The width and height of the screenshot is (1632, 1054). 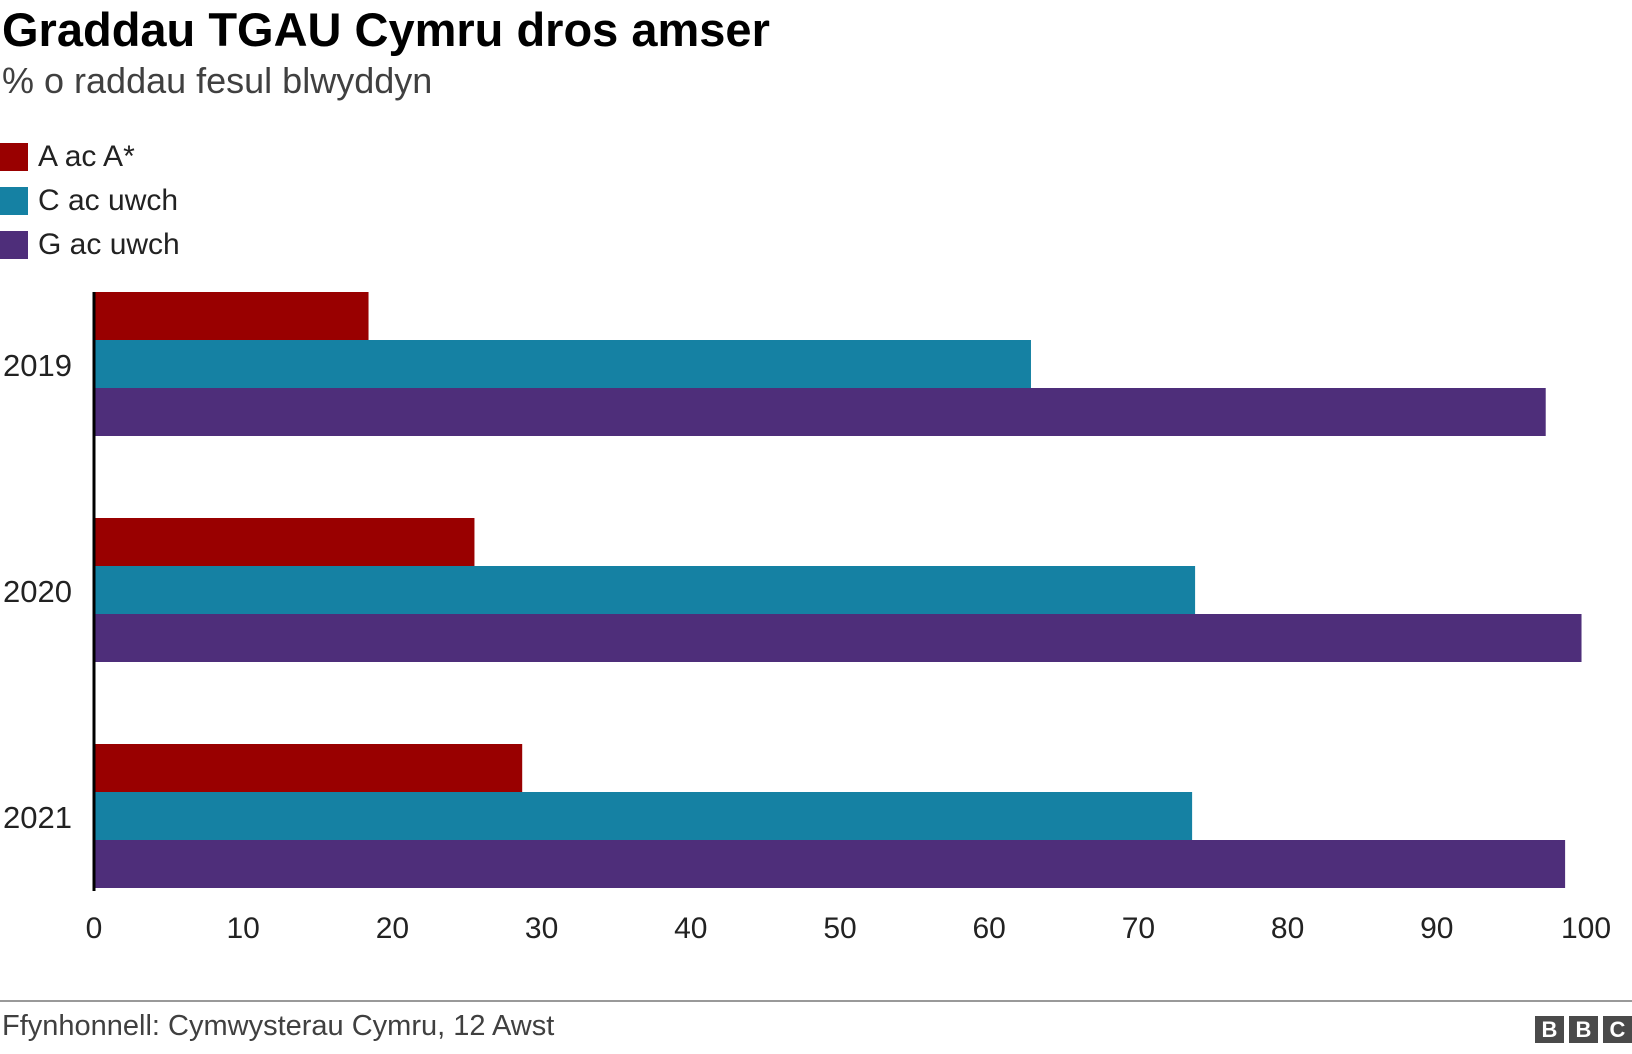 What do you see at coordinates (1436, 928) in the screenshot?
I see `x-tick-label-90: 90` at bounding box center [1436, 928].